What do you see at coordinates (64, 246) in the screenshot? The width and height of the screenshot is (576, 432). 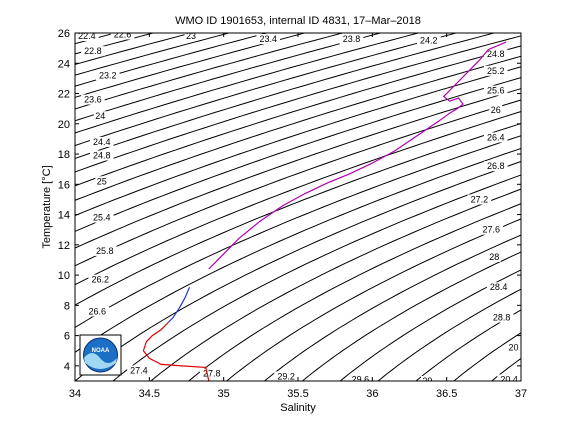 I see `y-tick-label: 12` at bounding box center [64, 246].